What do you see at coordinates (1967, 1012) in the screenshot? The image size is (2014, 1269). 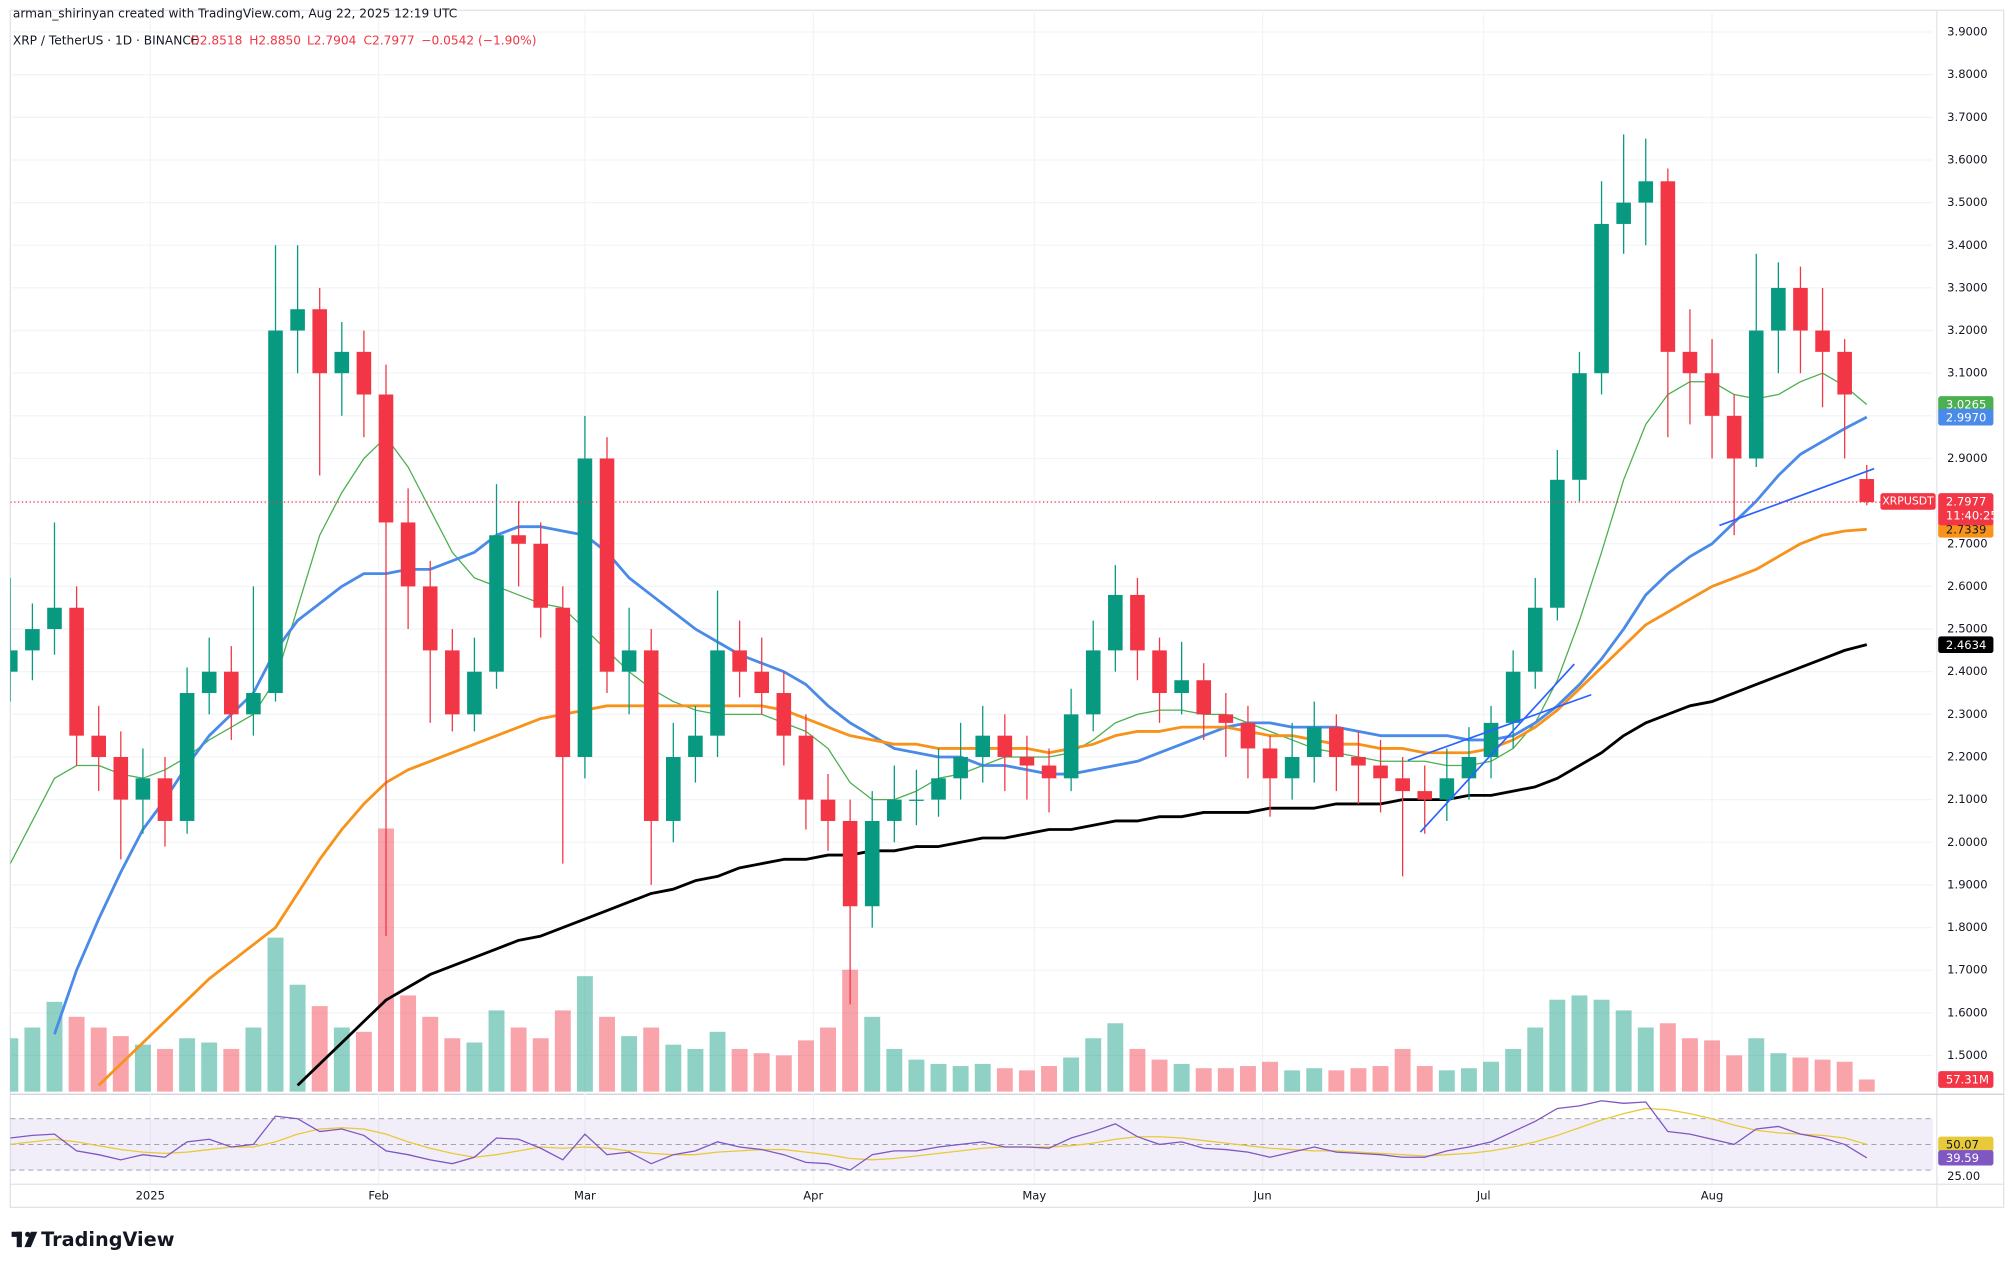 I see `y-tick-label: 1.6000` at bounding box center [1967, 1012].